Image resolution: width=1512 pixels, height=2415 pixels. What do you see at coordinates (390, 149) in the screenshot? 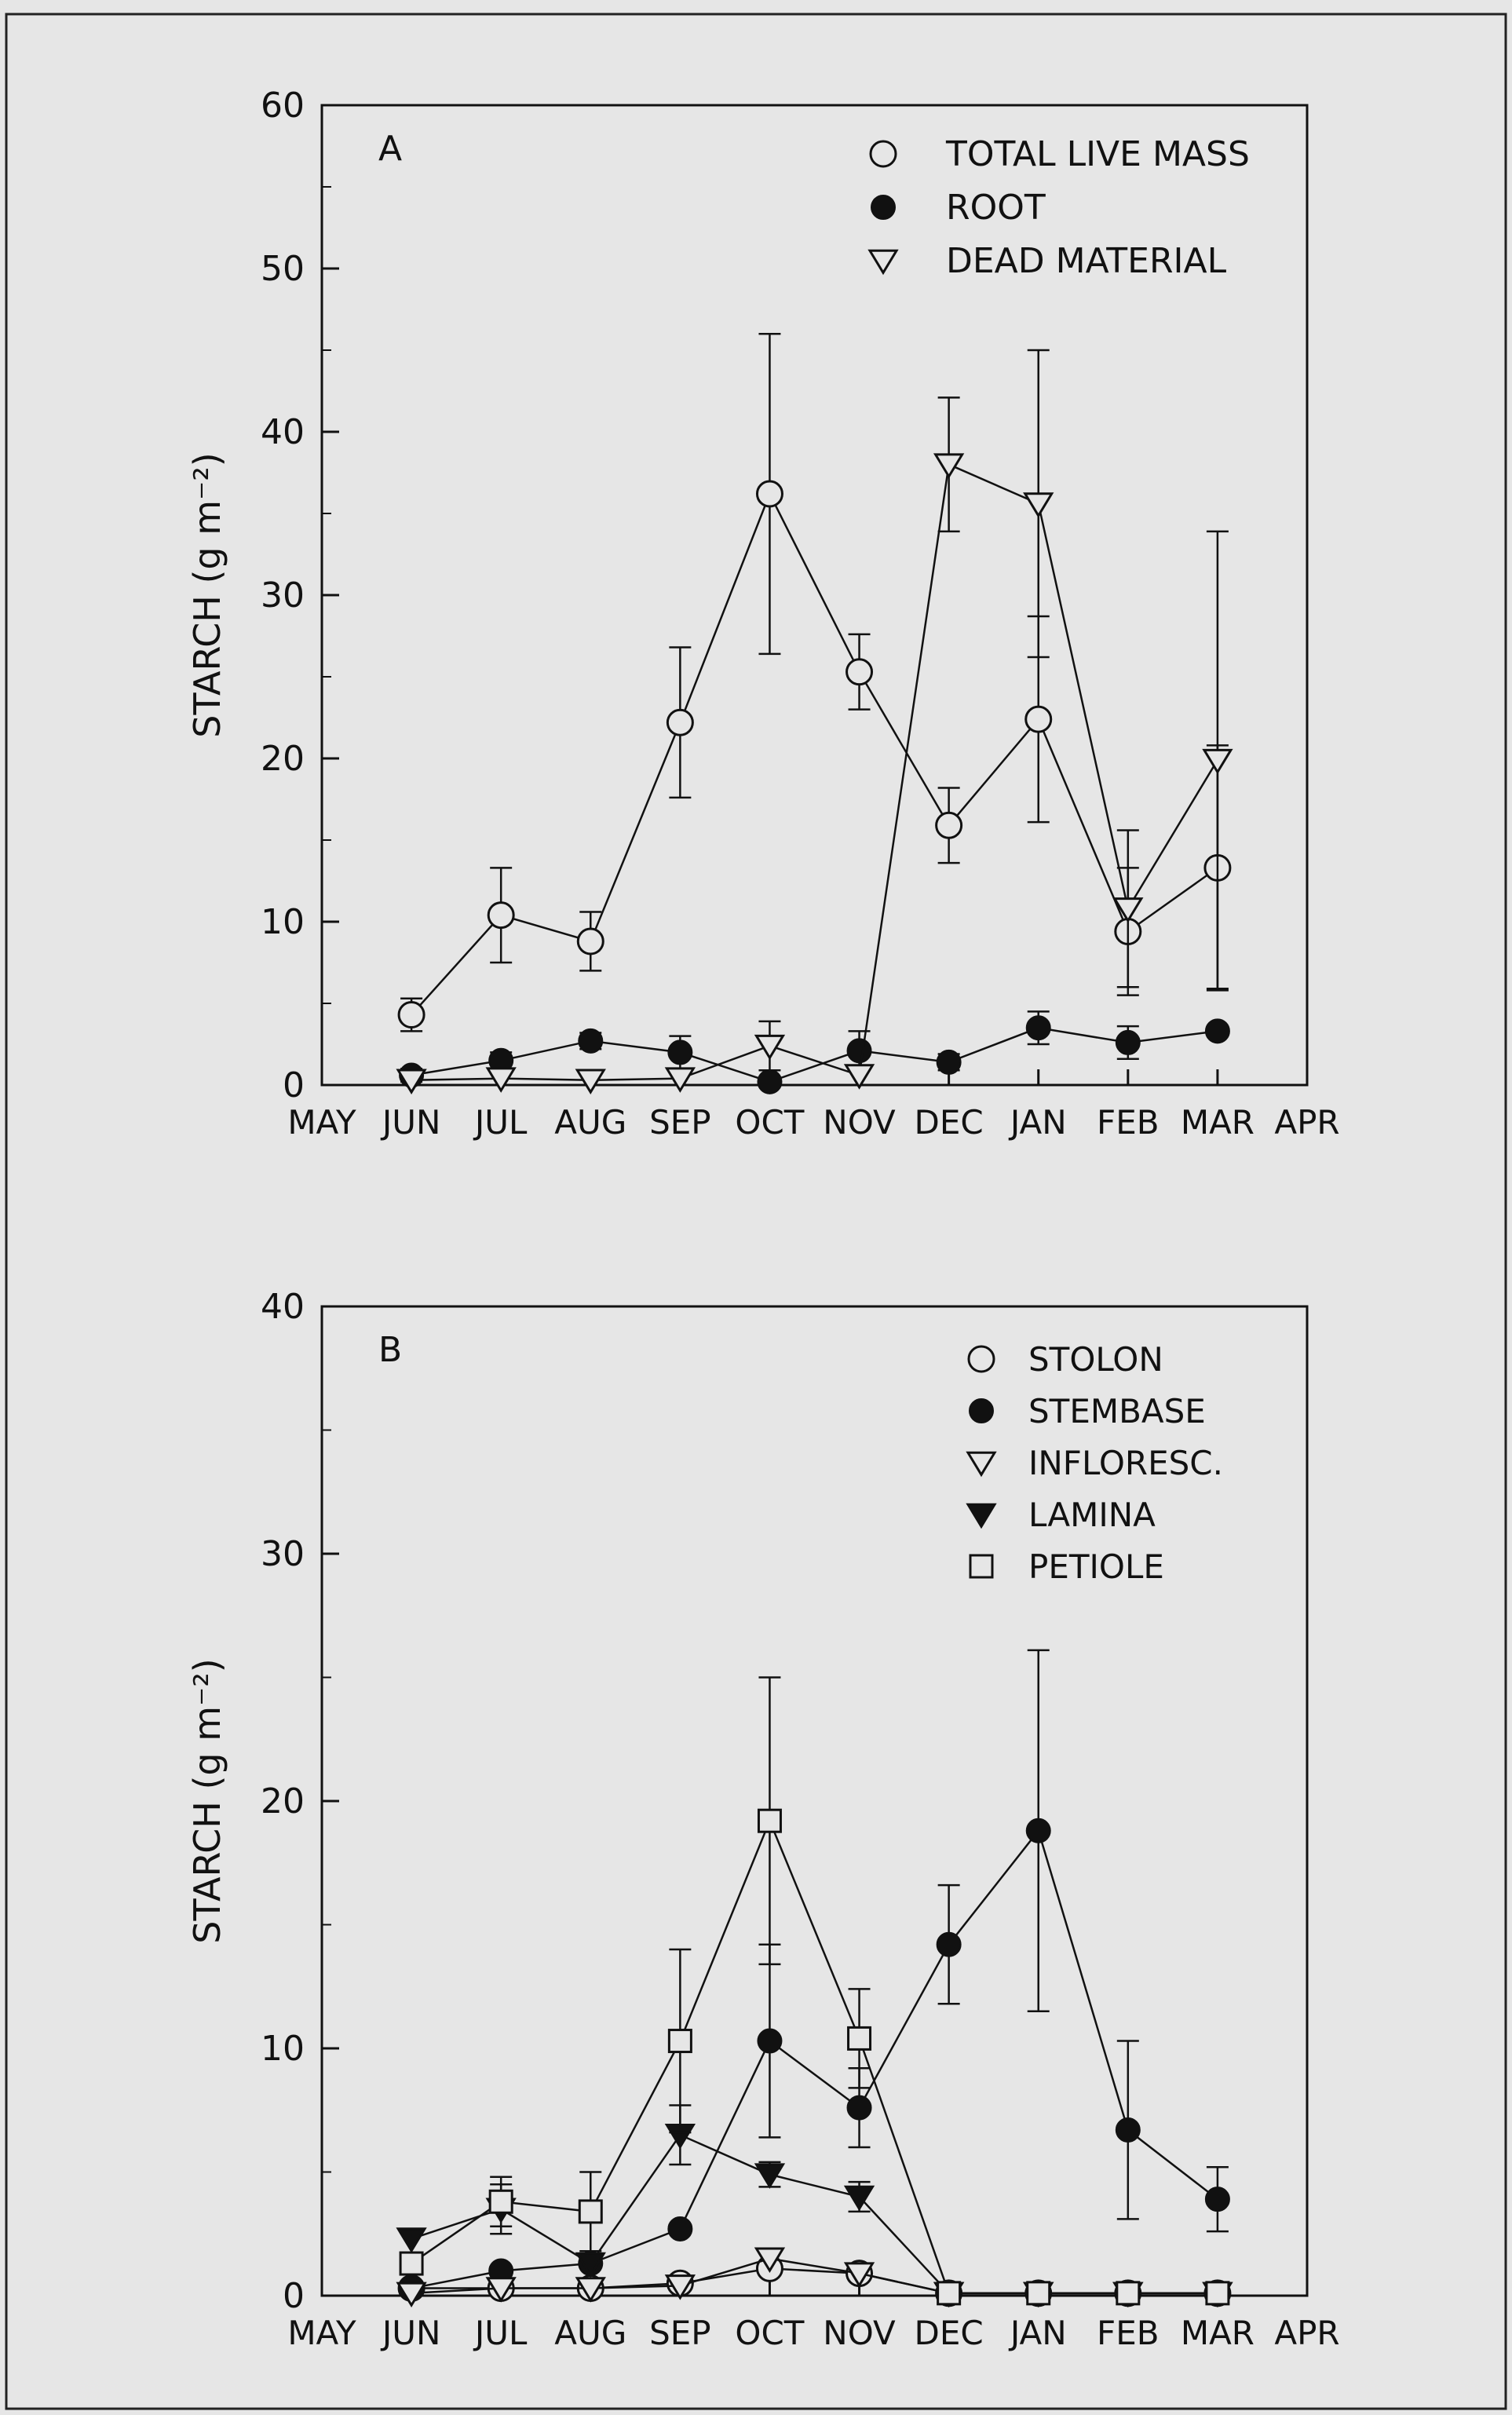
I see `panel-label: A` at bounding box center [390, 149].